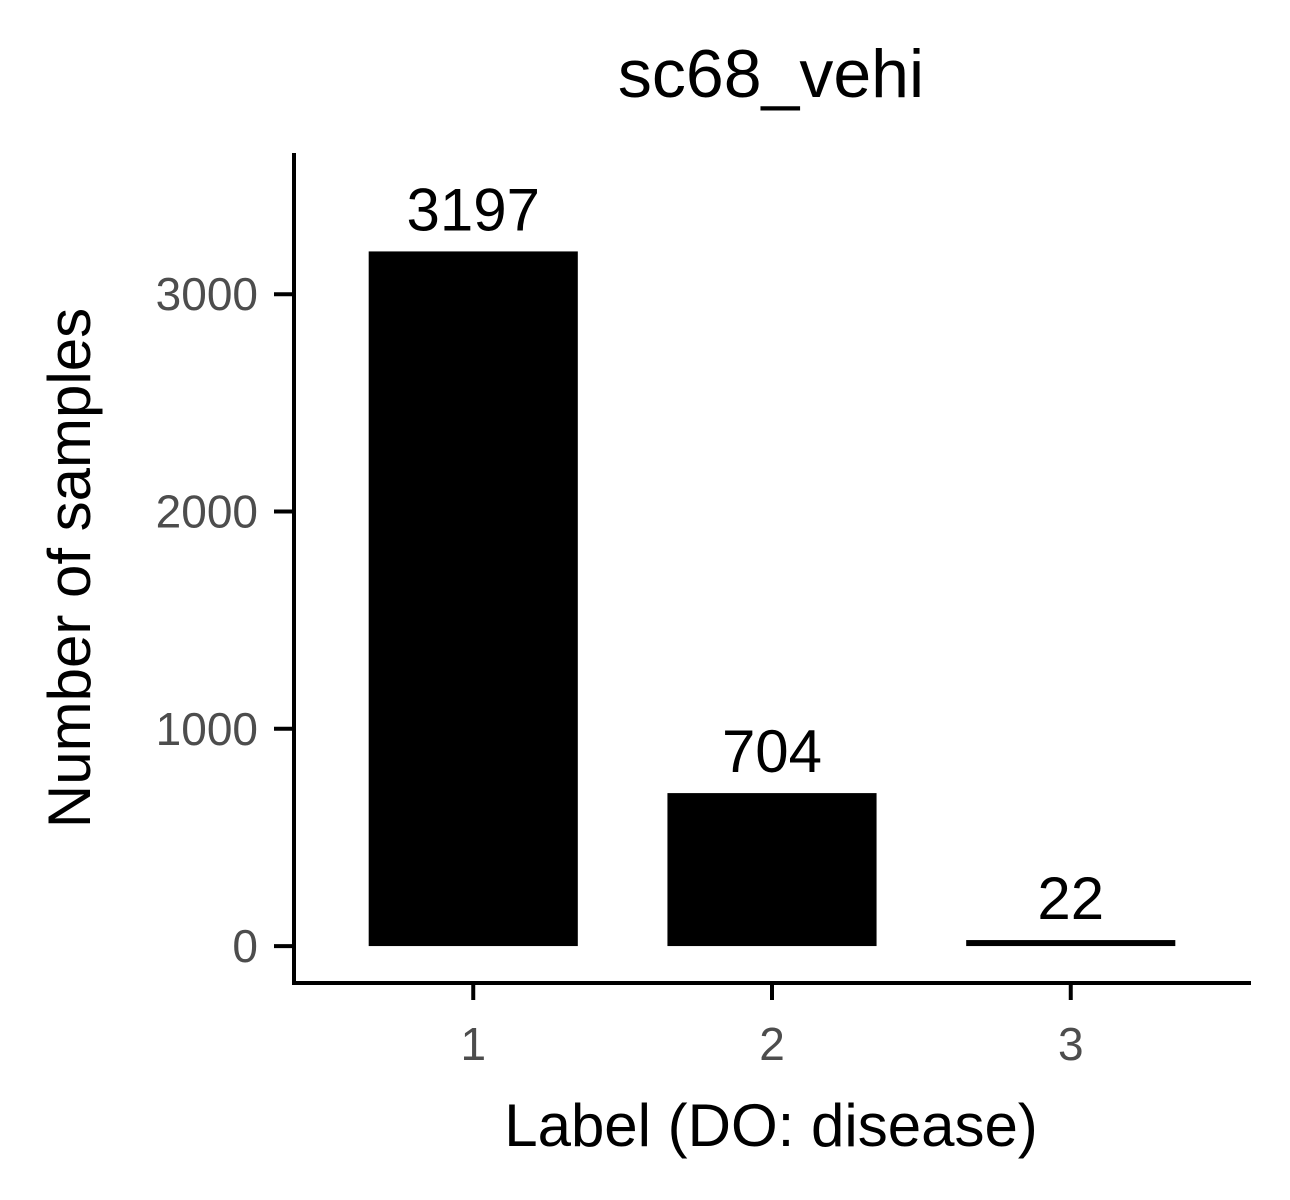  What do you see at coordinates (207, 729) in the screenshot?
I see `y-tick-label: 1000` at bounding box center [207, 729].